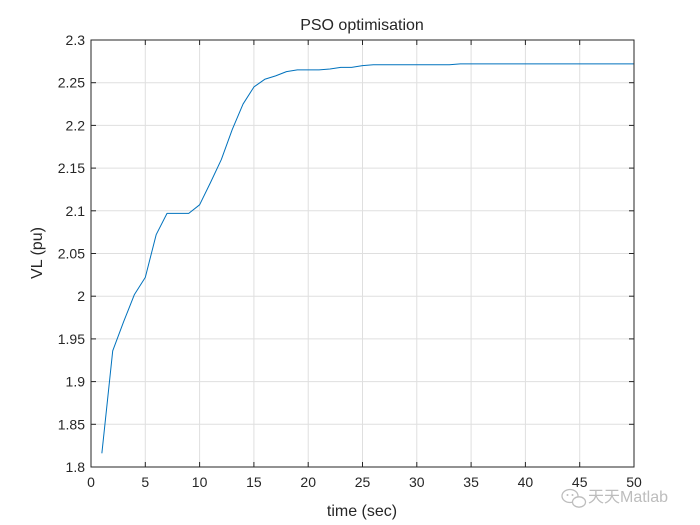 The height and width of the screenshot is (525, 700). What do you see at coordinates (628, 497) in the screenshot?
I see `watermark-text: 天天Matlab` at bounding box center [628, 497].